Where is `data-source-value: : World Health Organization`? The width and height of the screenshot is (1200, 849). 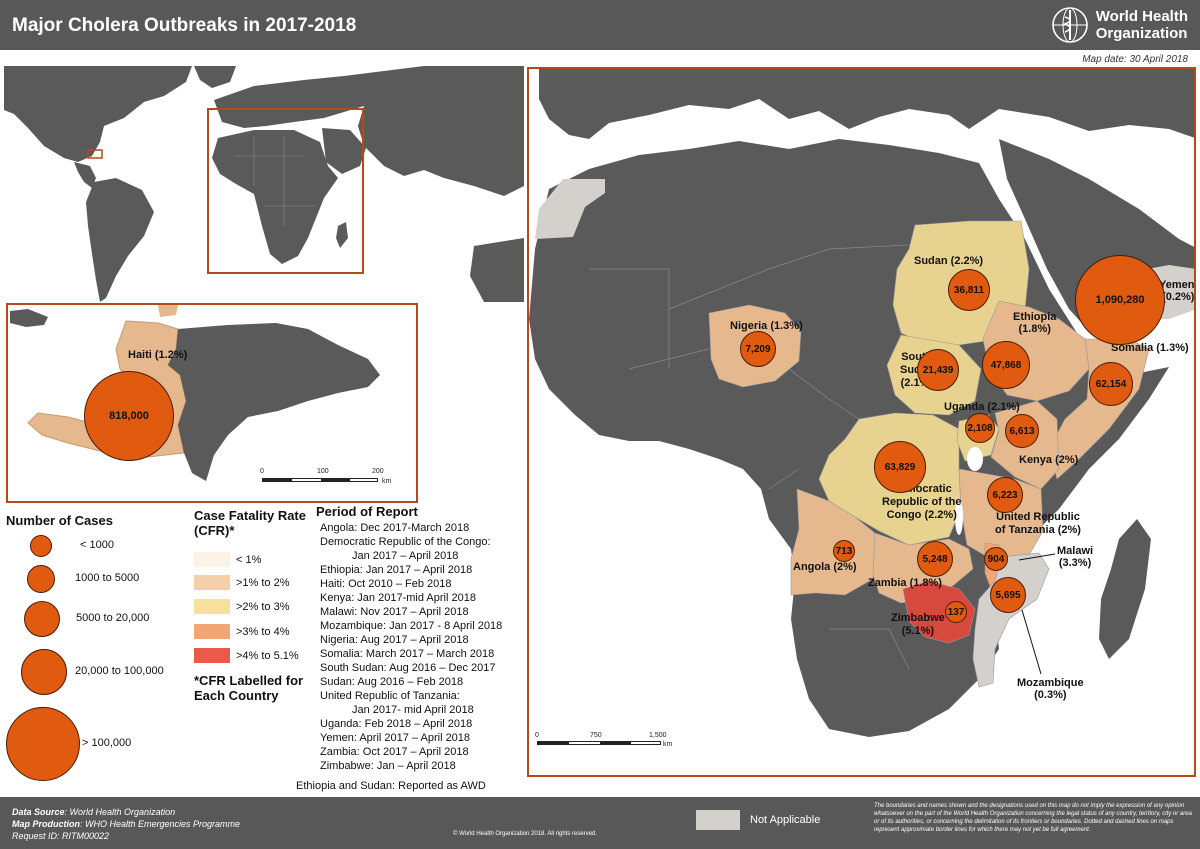
data-source-value: : World Health Organization is located at coordinates (120, 812).